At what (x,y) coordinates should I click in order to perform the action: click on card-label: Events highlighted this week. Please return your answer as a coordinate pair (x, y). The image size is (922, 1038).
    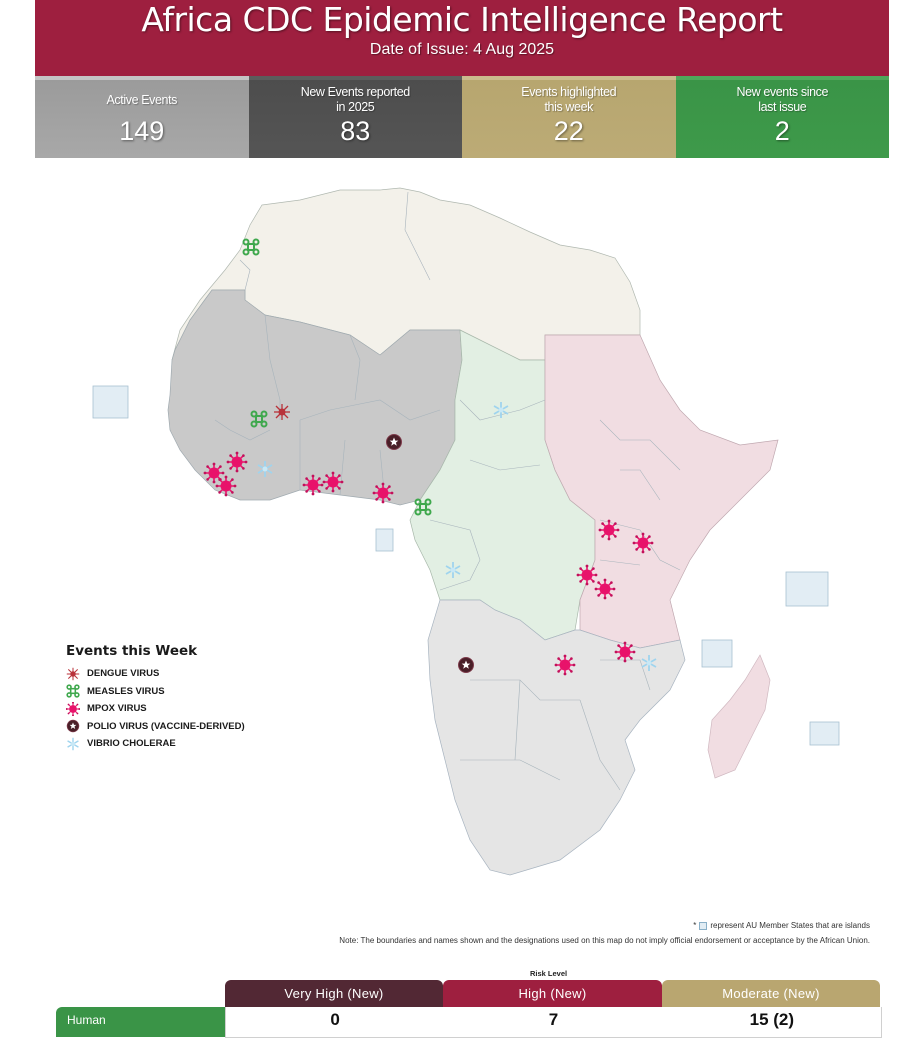
    Looking at the image, I should click on (569, 99).